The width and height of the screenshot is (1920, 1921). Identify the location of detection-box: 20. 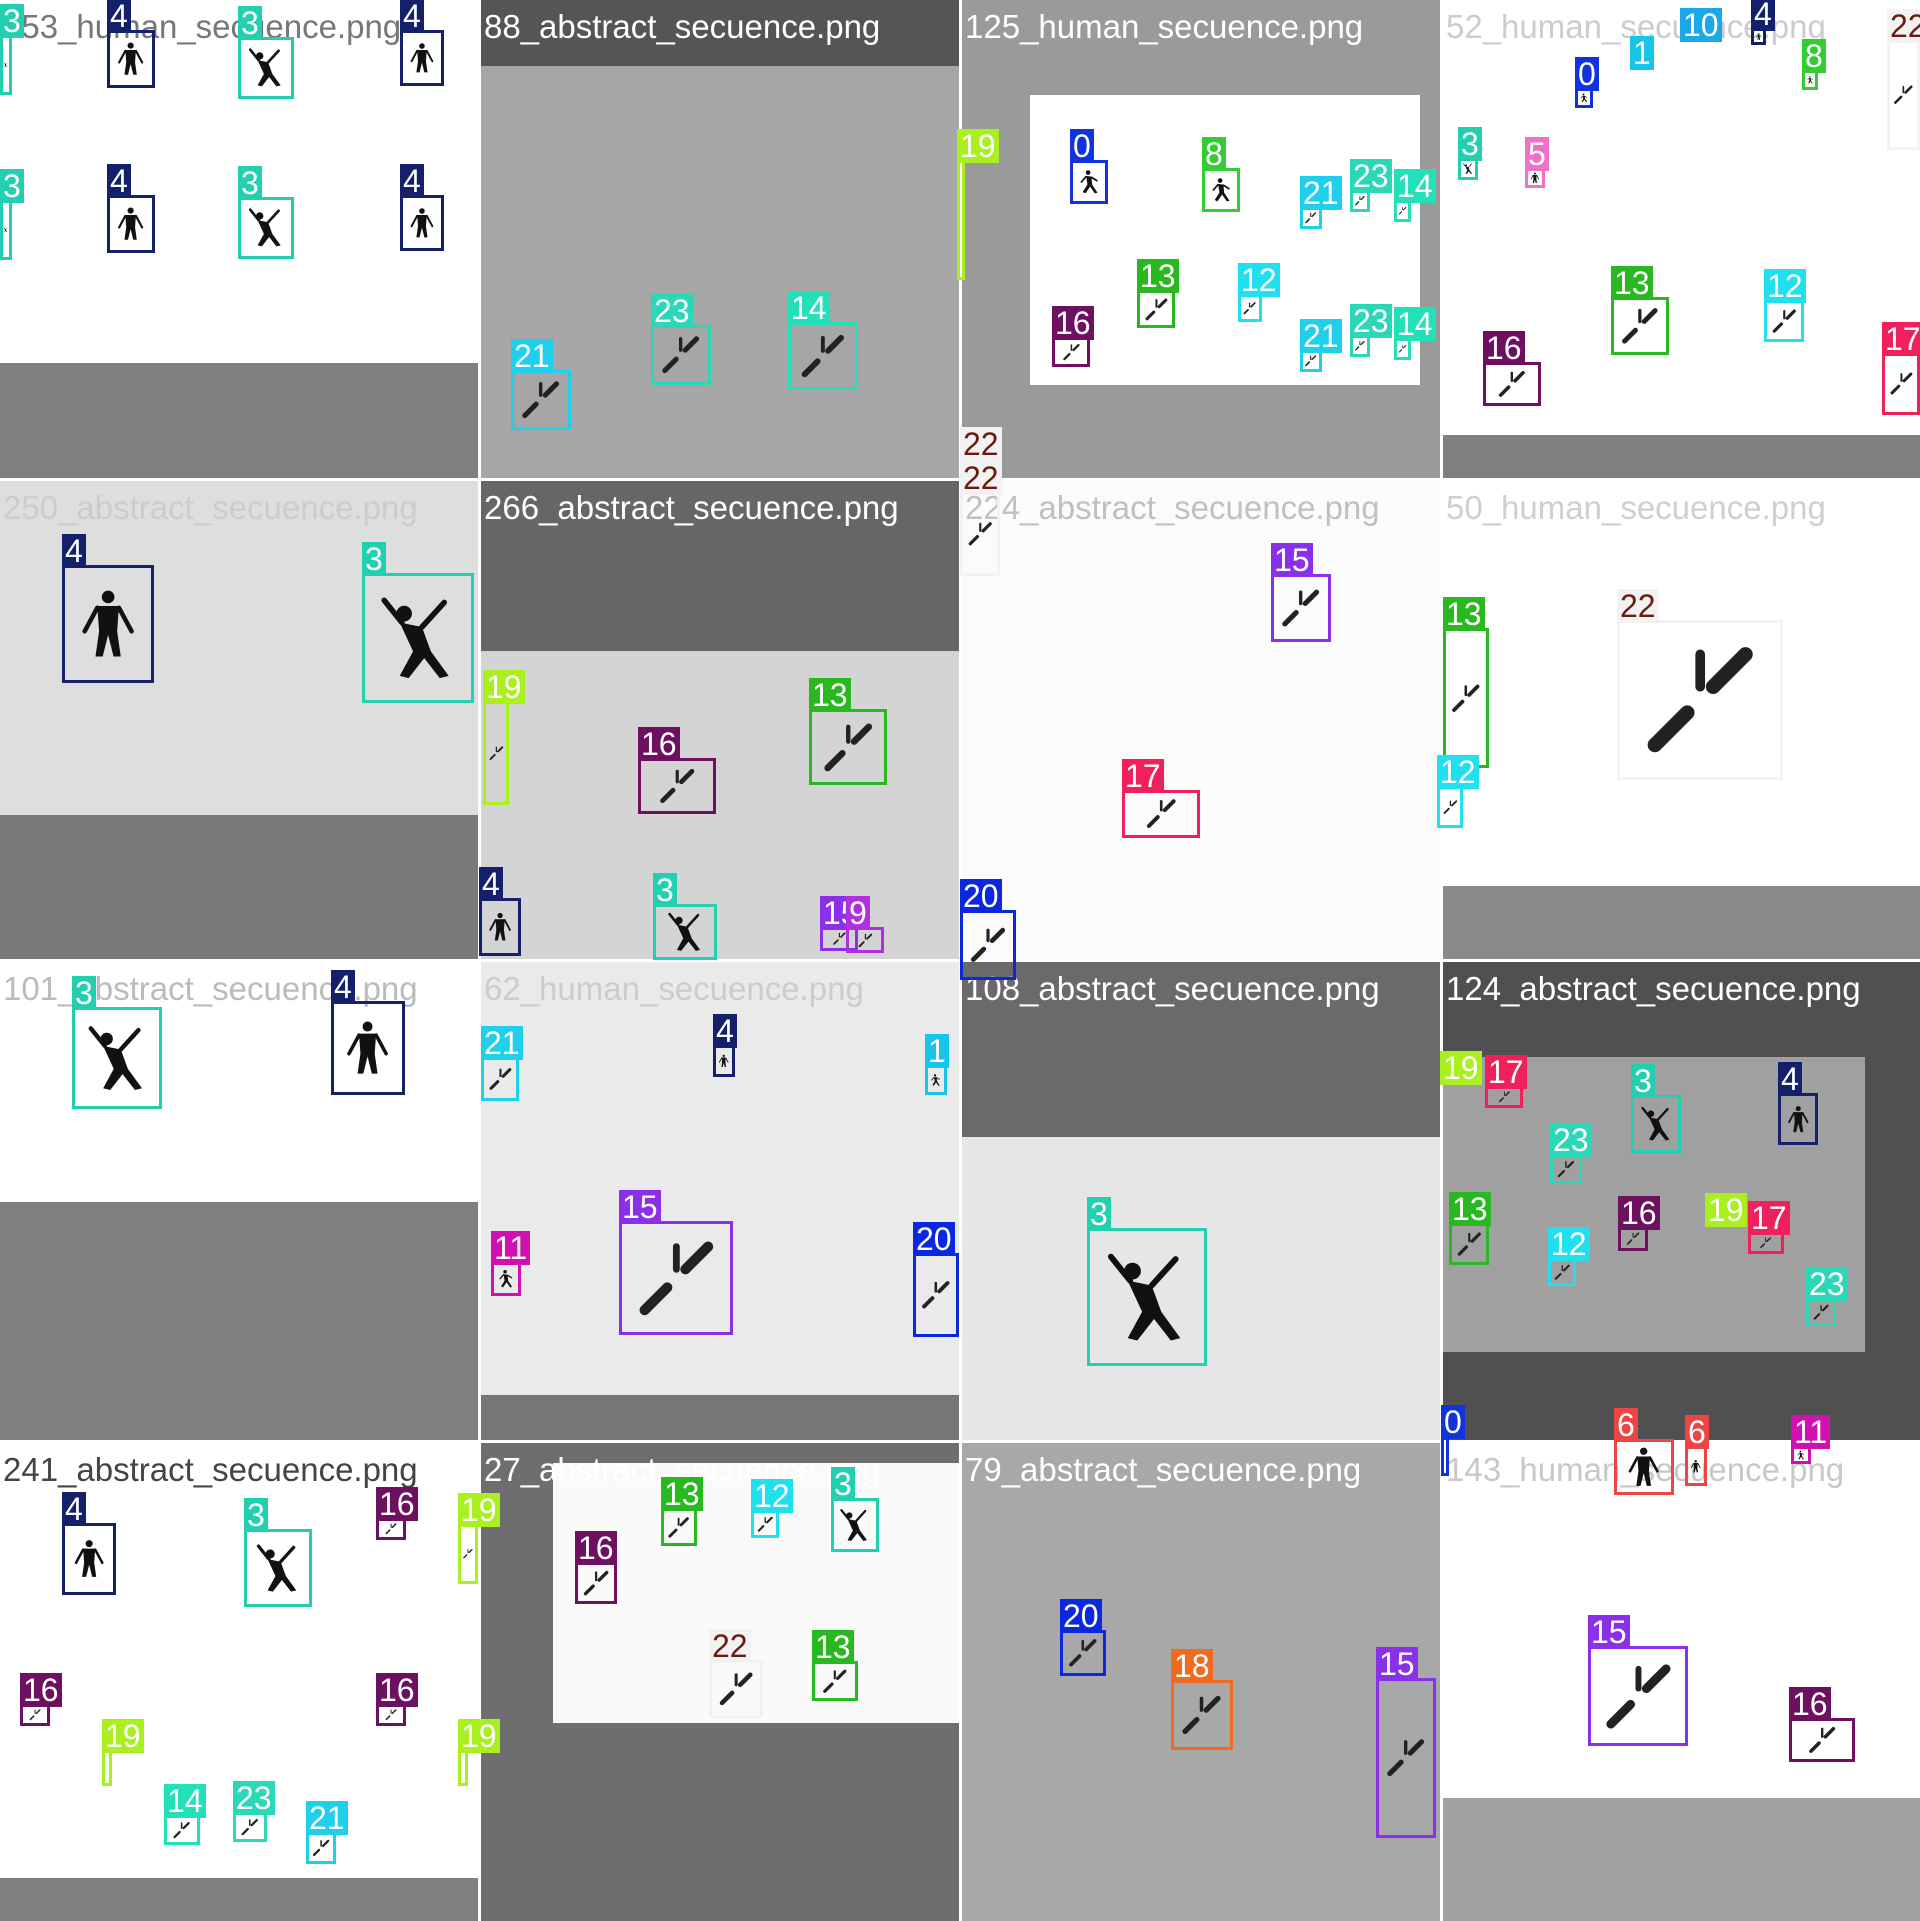
(936, 1279).